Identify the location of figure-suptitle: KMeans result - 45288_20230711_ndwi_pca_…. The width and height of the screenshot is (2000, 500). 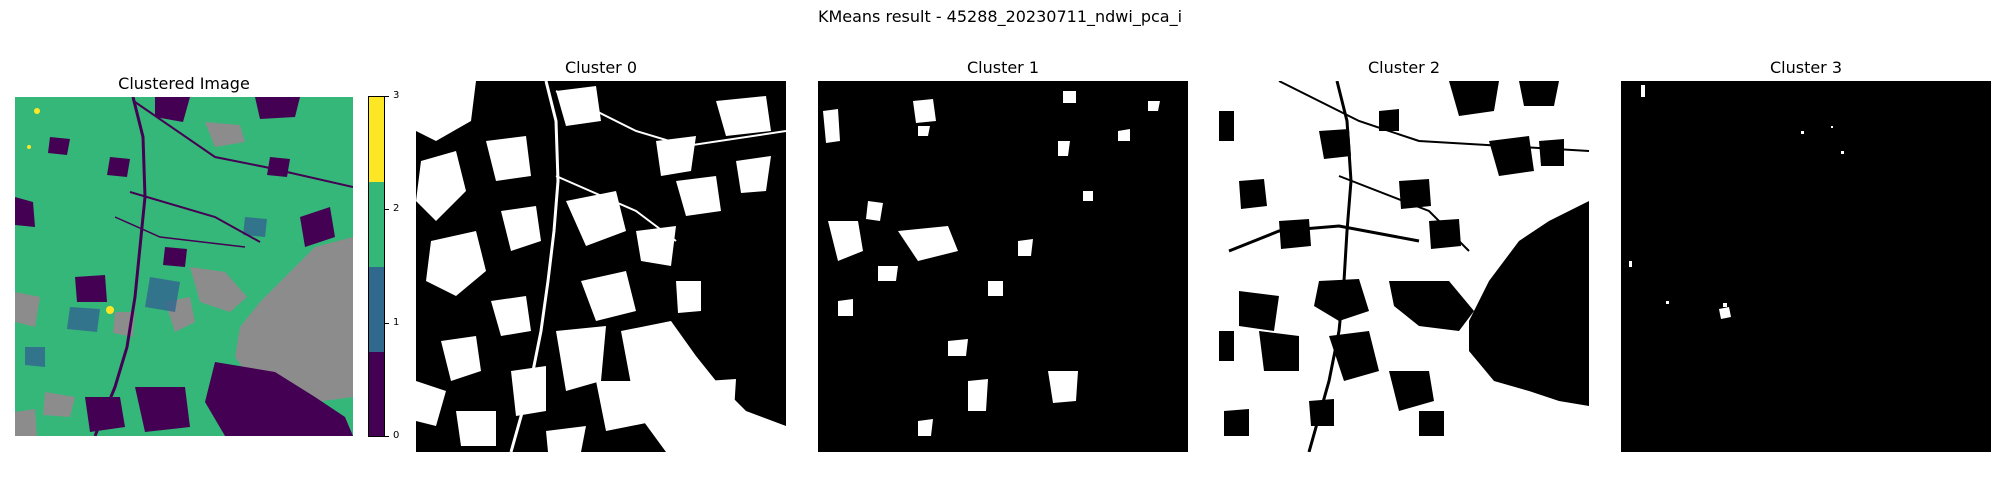
(1000, 16).